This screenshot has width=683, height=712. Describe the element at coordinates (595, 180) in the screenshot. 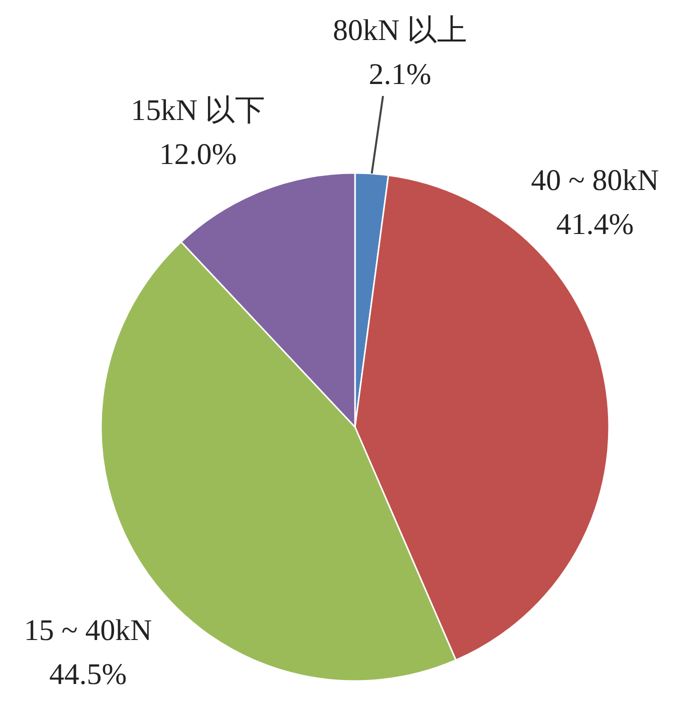

I see `slice-label: 40 ~ 80kN` at that location.